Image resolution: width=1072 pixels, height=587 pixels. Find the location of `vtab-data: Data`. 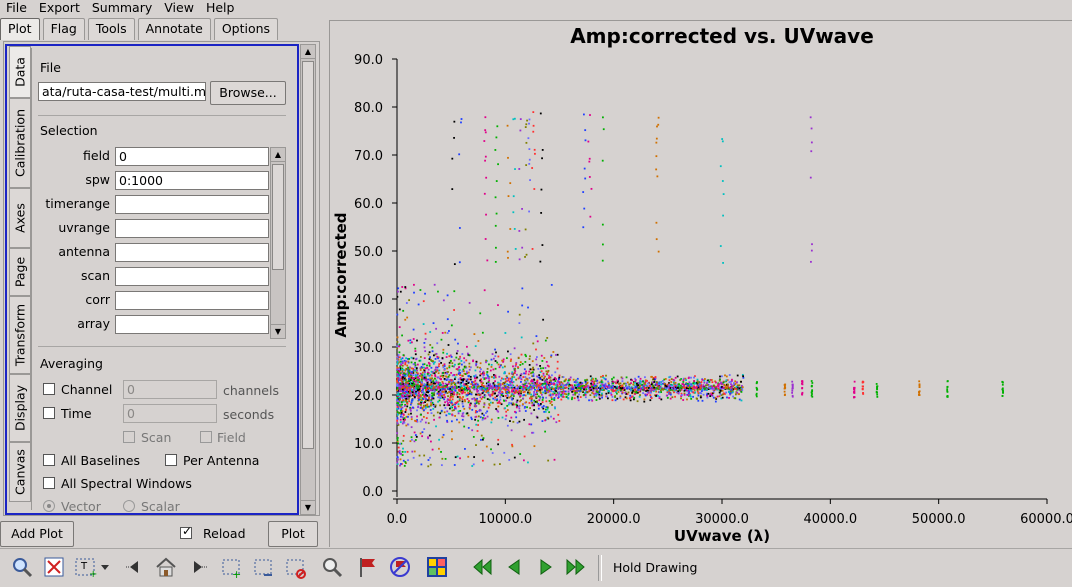

vtab-data: Data is located at coordinates (20, 72).